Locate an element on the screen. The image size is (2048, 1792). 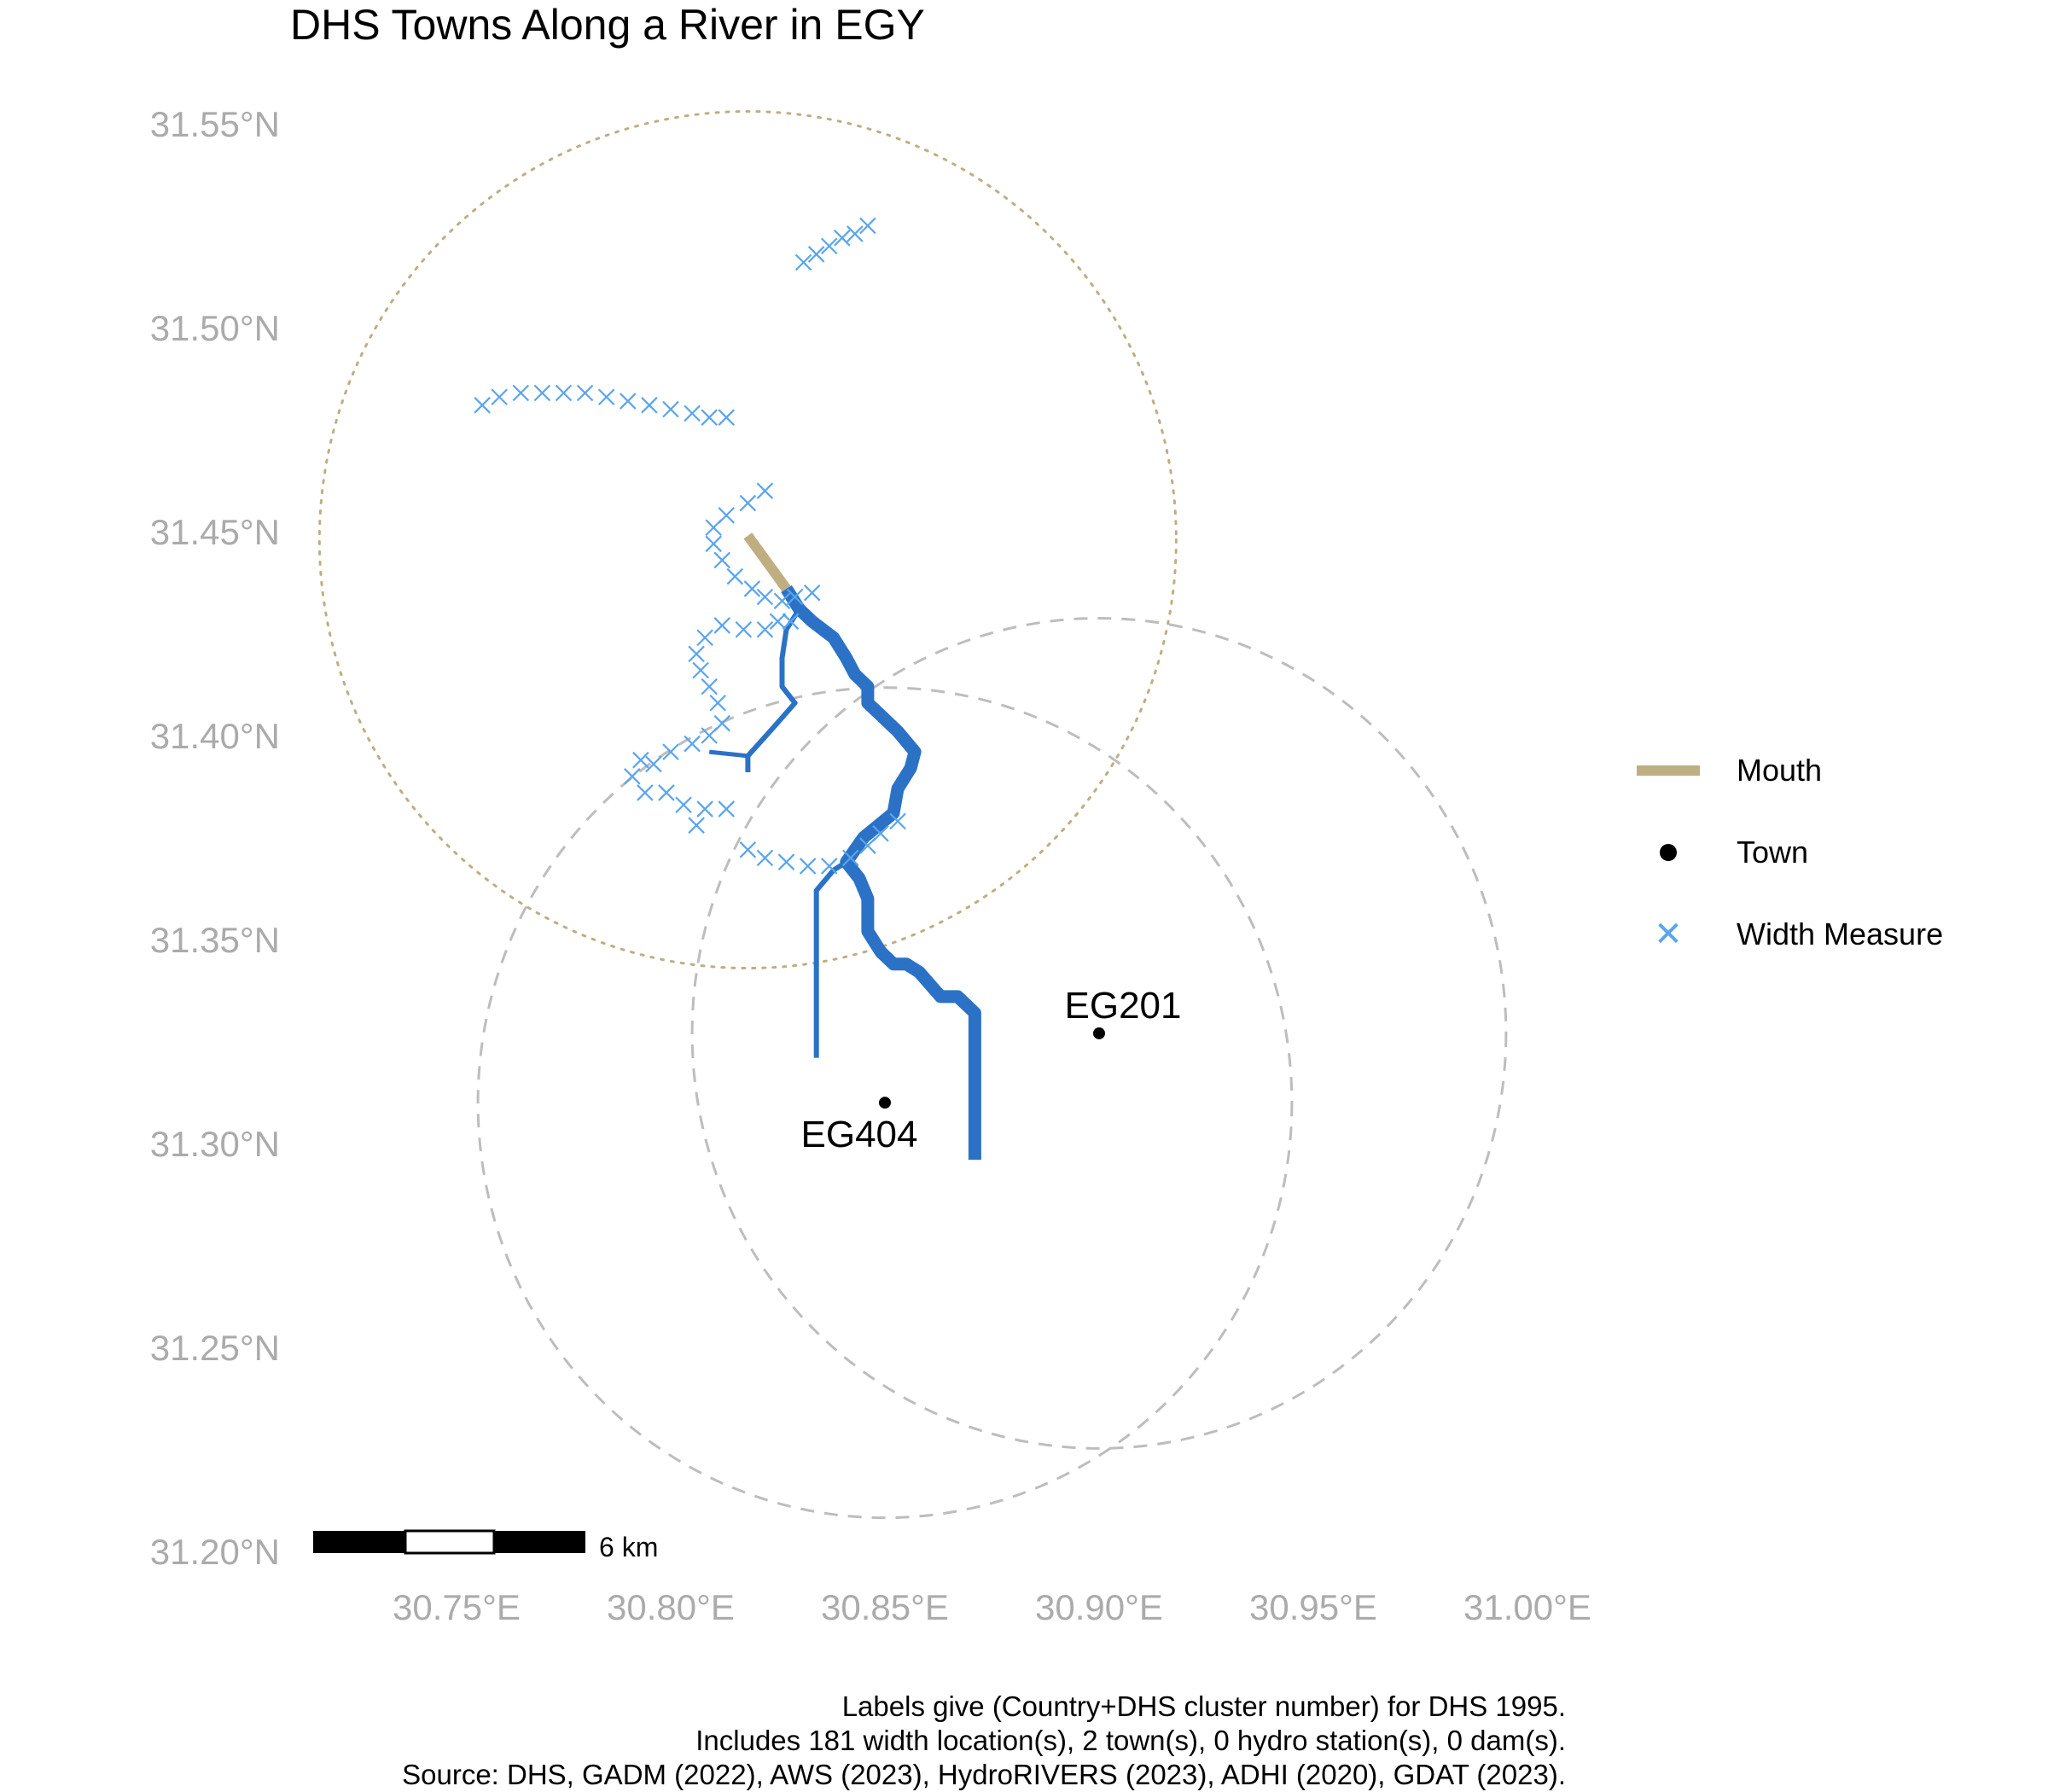
x-tick-label: 30.95°E is located at coordinates (1313, 1607).